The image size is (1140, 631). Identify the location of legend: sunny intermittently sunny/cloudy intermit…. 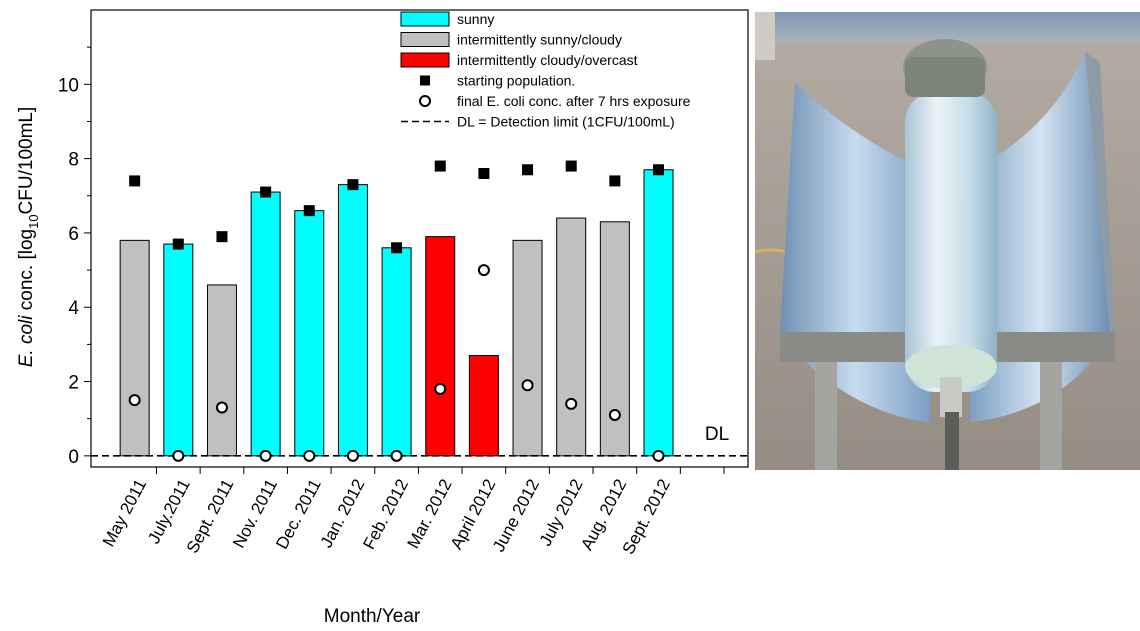
(545, 70).